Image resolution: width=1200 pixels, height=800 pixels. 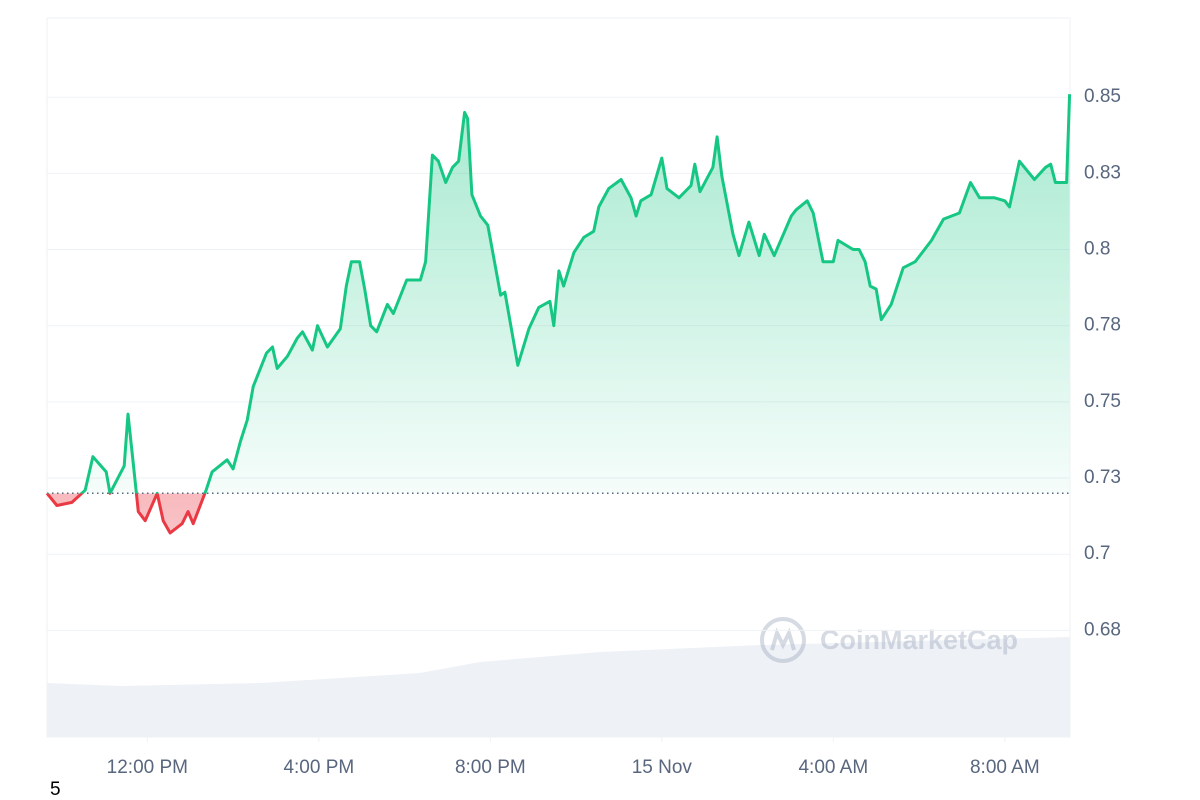 What do you see at coordinates (919, 640) in the screenshot?
I see `watermark-text: CoinMarketCap` at bounding box center [919, 640].